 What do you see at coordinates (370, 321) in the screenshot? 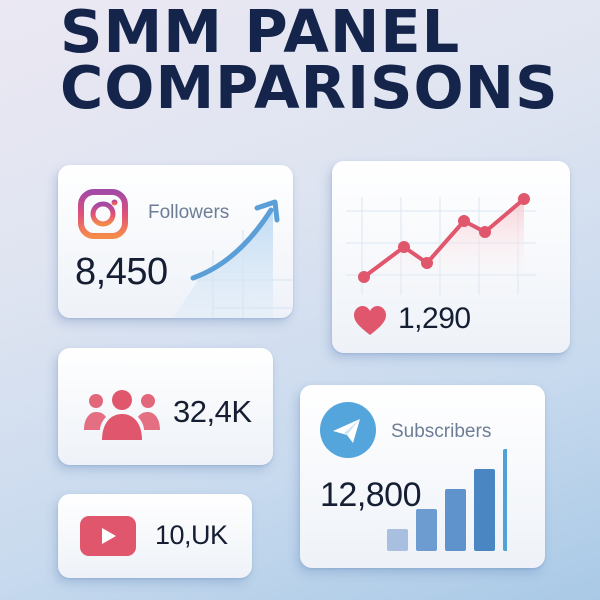
I see `heart-icon` at bounding box center [370, 321].